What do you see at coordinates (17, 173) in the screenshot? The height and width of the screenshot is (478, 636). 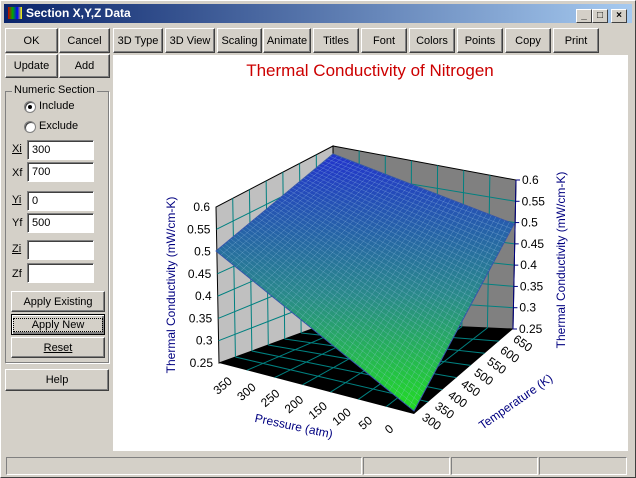 I see `xf-label: Xf` at bounding box center [17, 173].